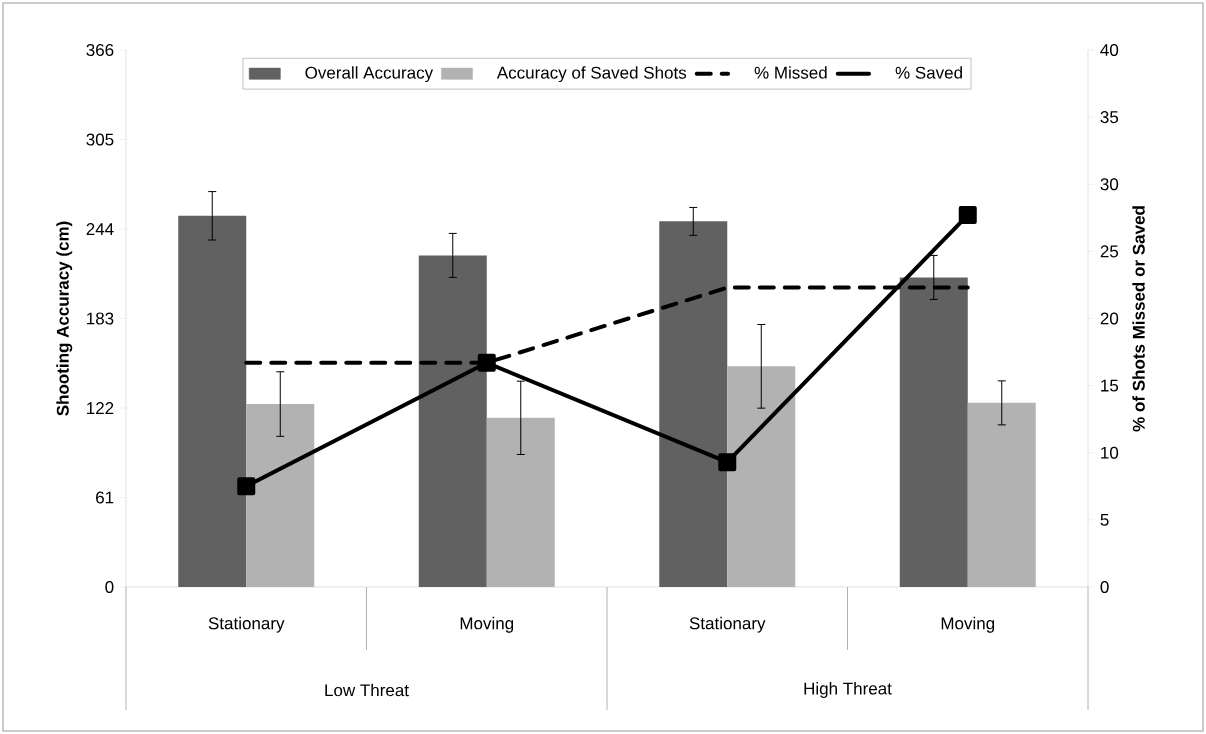  What do you see at coordinates (1110, 452) in the screenshot?
I see `y2-tick-label: 10` at bounding box center [1110, 452].